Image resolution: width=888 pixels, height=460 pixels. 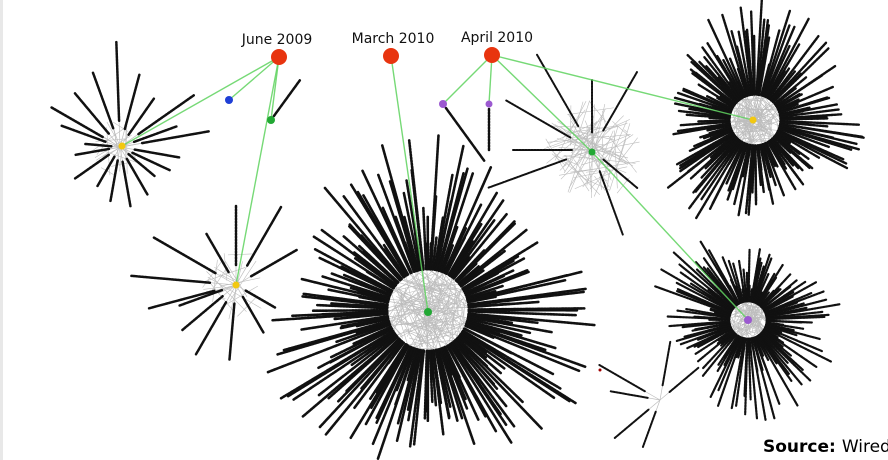 What do you see at coordinates (387, 47) in the screenshot?
I see `date-markers-layer: June 2009 March 2010 April 2010` at bounding box center [387, 47].